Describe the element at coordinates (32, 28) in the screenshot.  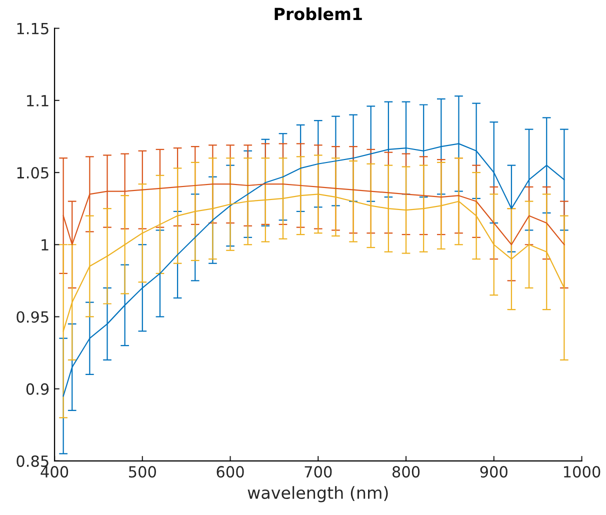
I see `y-tick-label: 1.15` at that location.